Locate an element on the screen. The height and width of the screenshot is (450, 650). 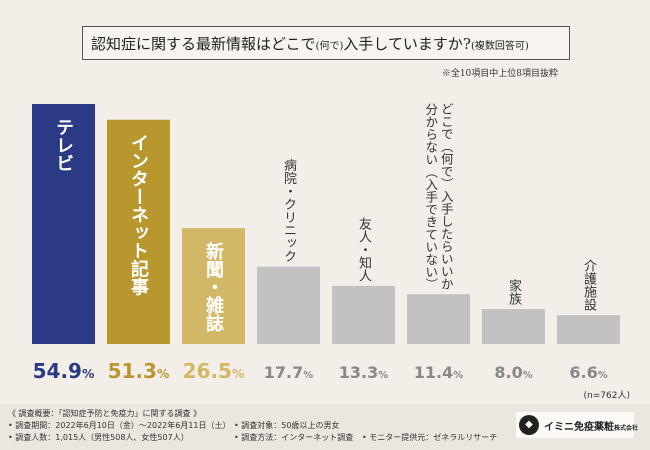
survey-provider: • モニター提供元：ゼネラルリサーチ is located at coordinates (430, 437).